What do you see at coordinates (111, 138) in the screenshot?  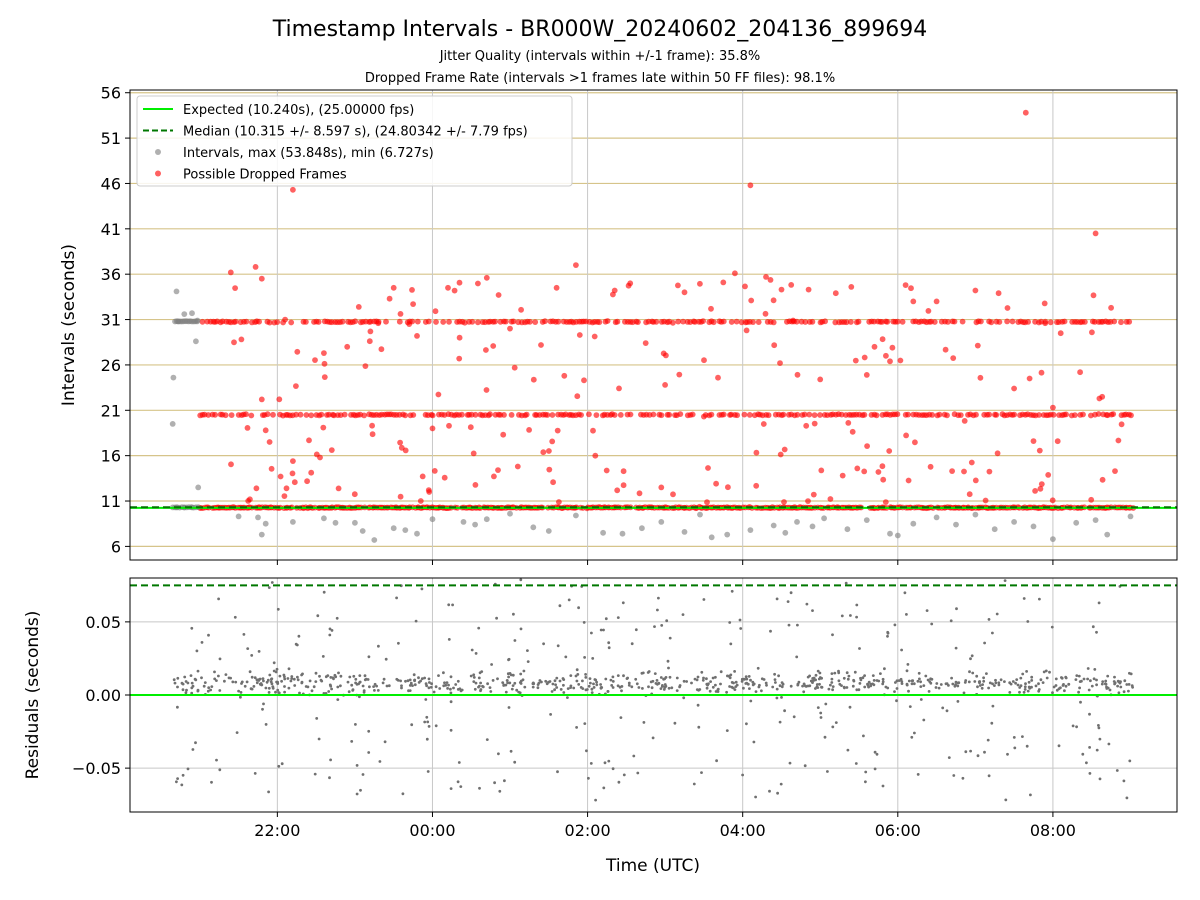 I see `intervals-y-tick-label: 51` at bounding box center [111, 138].